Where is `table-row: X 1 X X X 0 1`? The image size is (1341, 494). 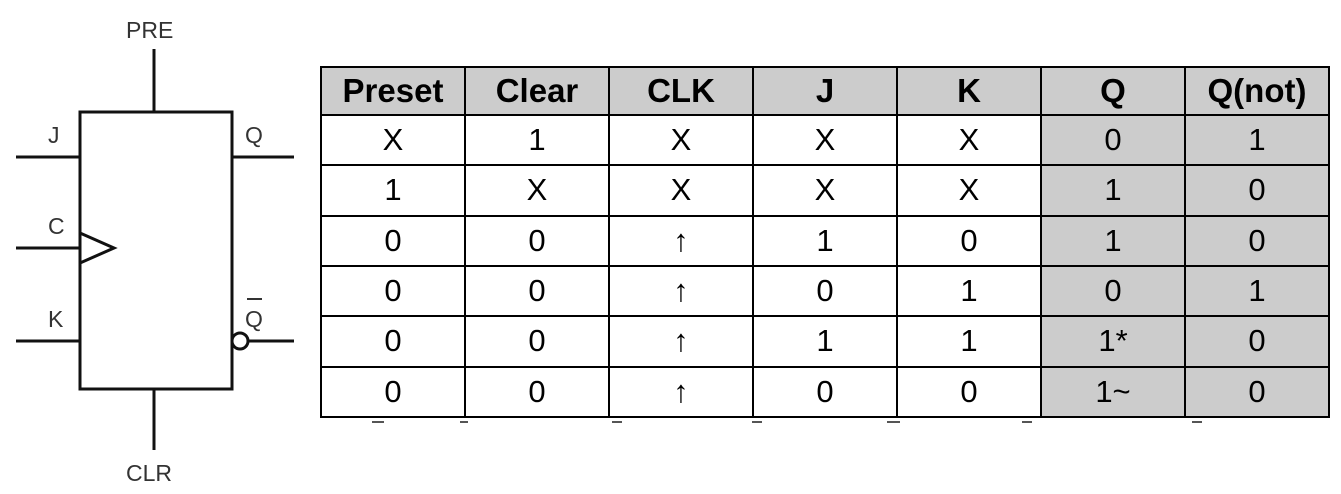
table-row: X 1 X X X 0 1 is located at coordinates (825, 140).